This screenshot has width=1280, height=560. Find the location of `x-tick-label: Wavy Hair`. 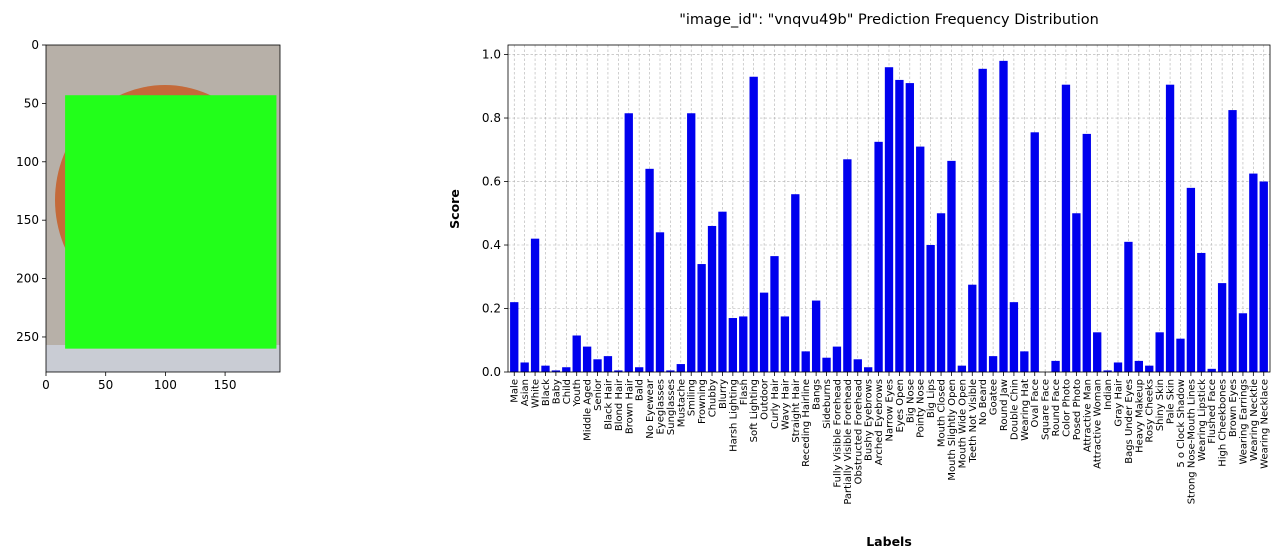

x-tick-label: Wavy Hair is located at coordinates (785, 404).